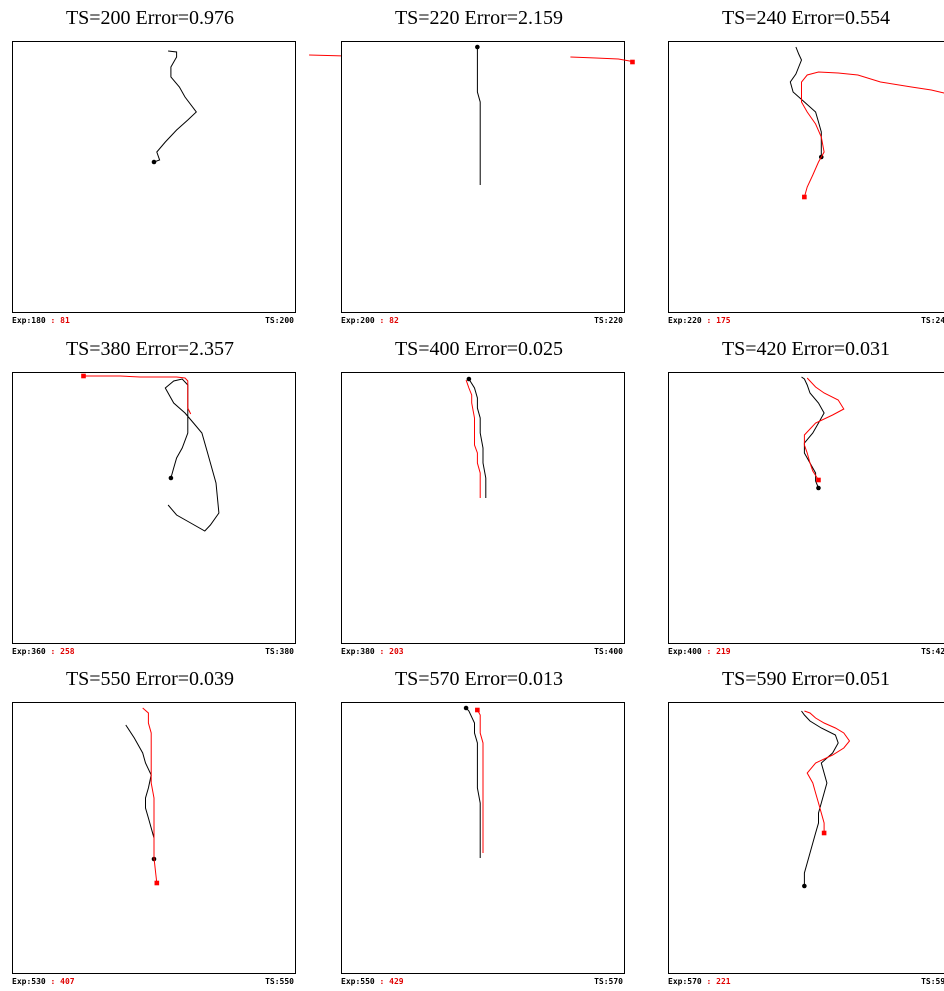  What do you see at coordinates (608, 321) in the screenshot?
I see `ts-label: TS:220` at bounding box center [608, 321].